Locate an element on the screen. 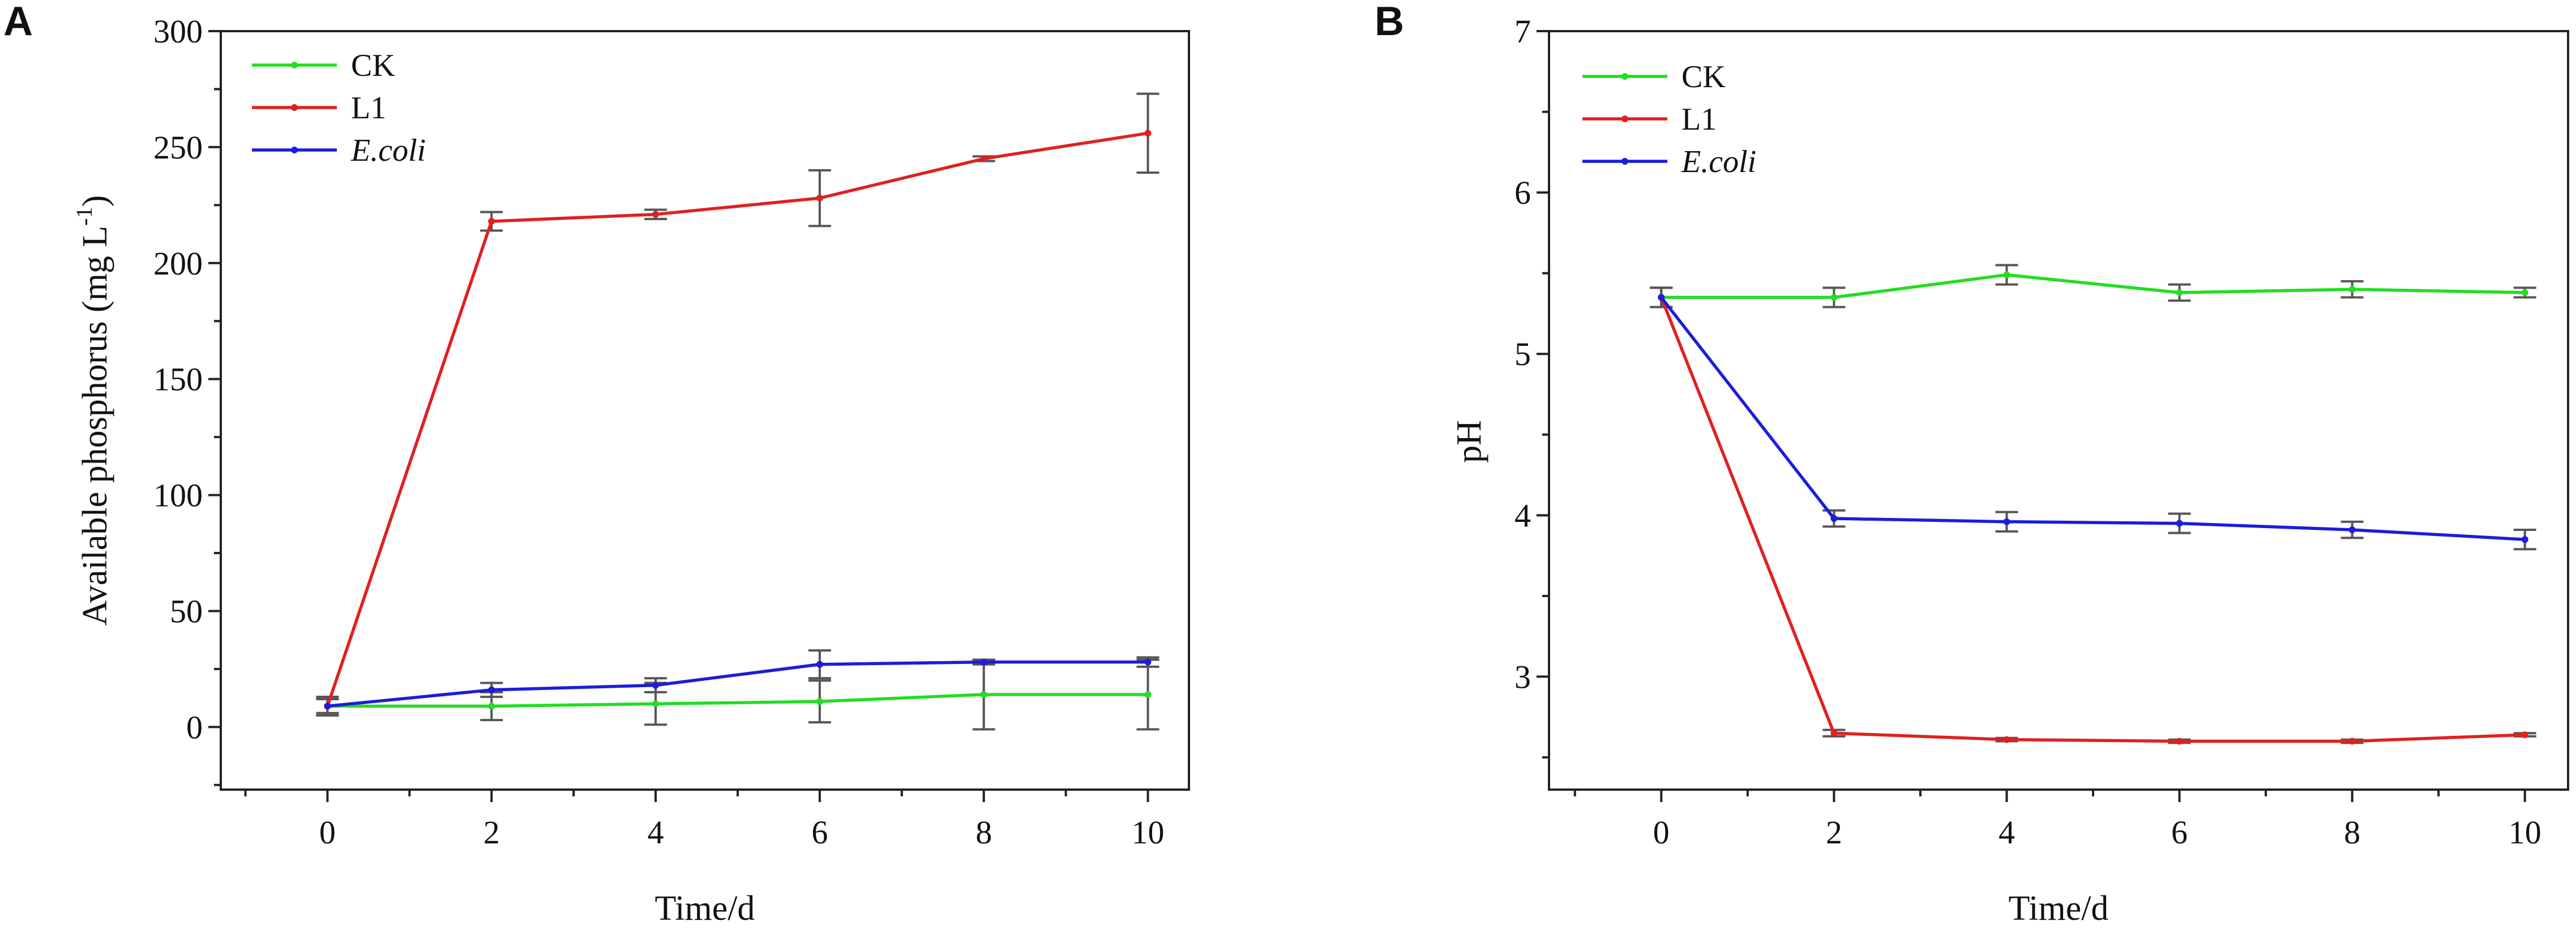  panel-b-legend-marker-ck is located at coordinates (1624, 76).